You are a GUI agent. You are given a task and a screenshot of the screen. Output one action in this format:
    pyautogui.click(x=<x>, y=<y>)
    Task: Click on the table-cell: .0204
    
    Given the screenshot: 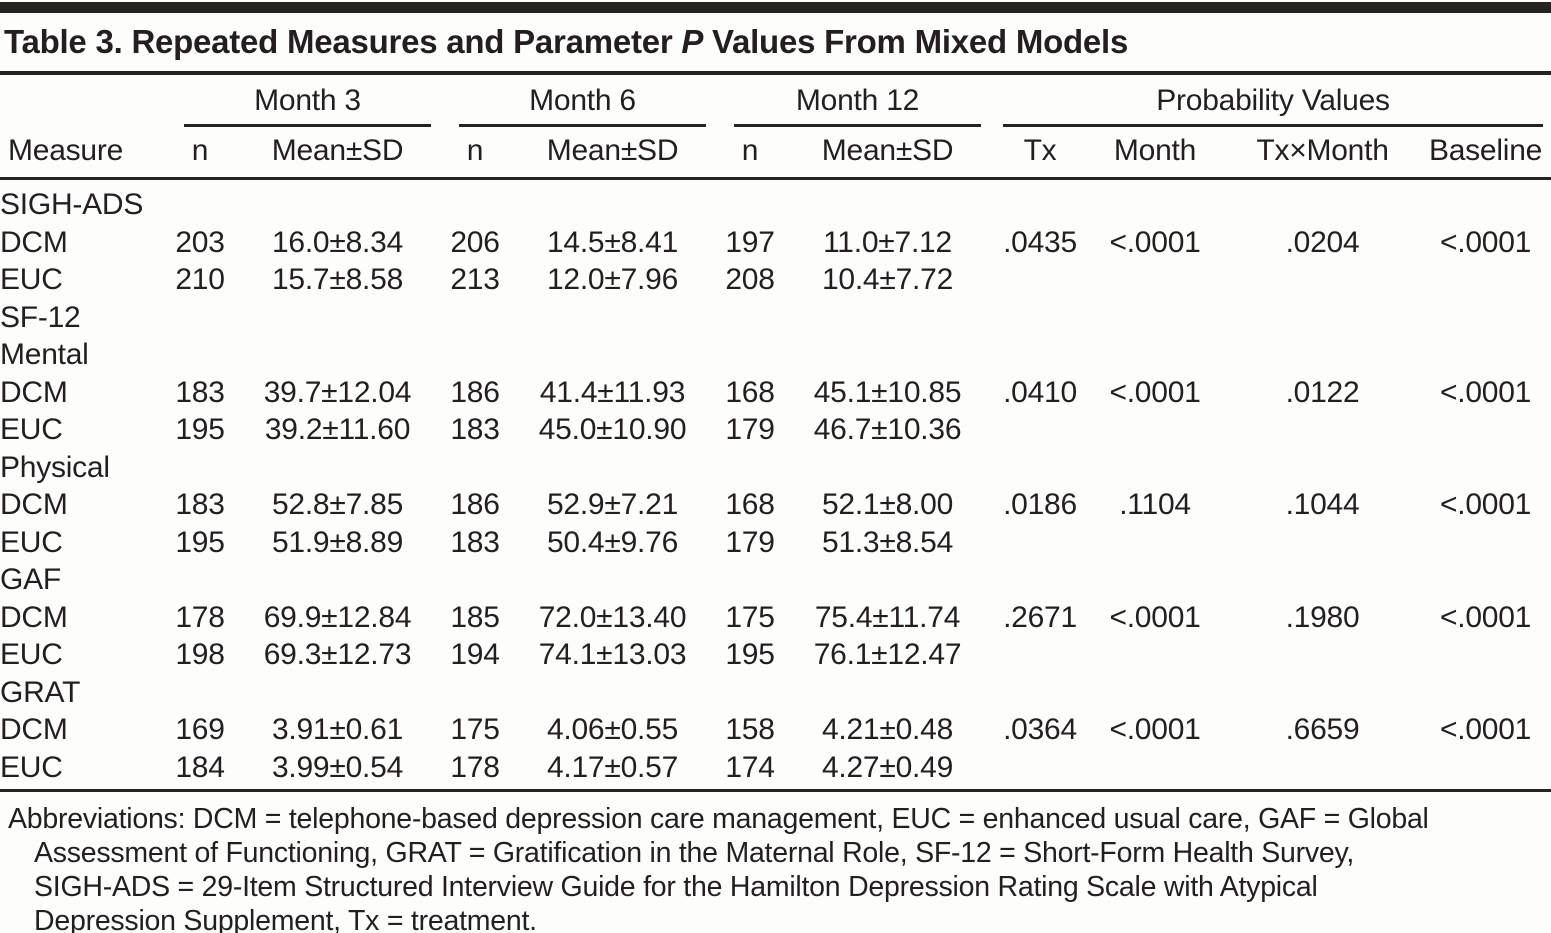 What is the action you would take?
    pyautogui.click(x=1322, y=242)
    